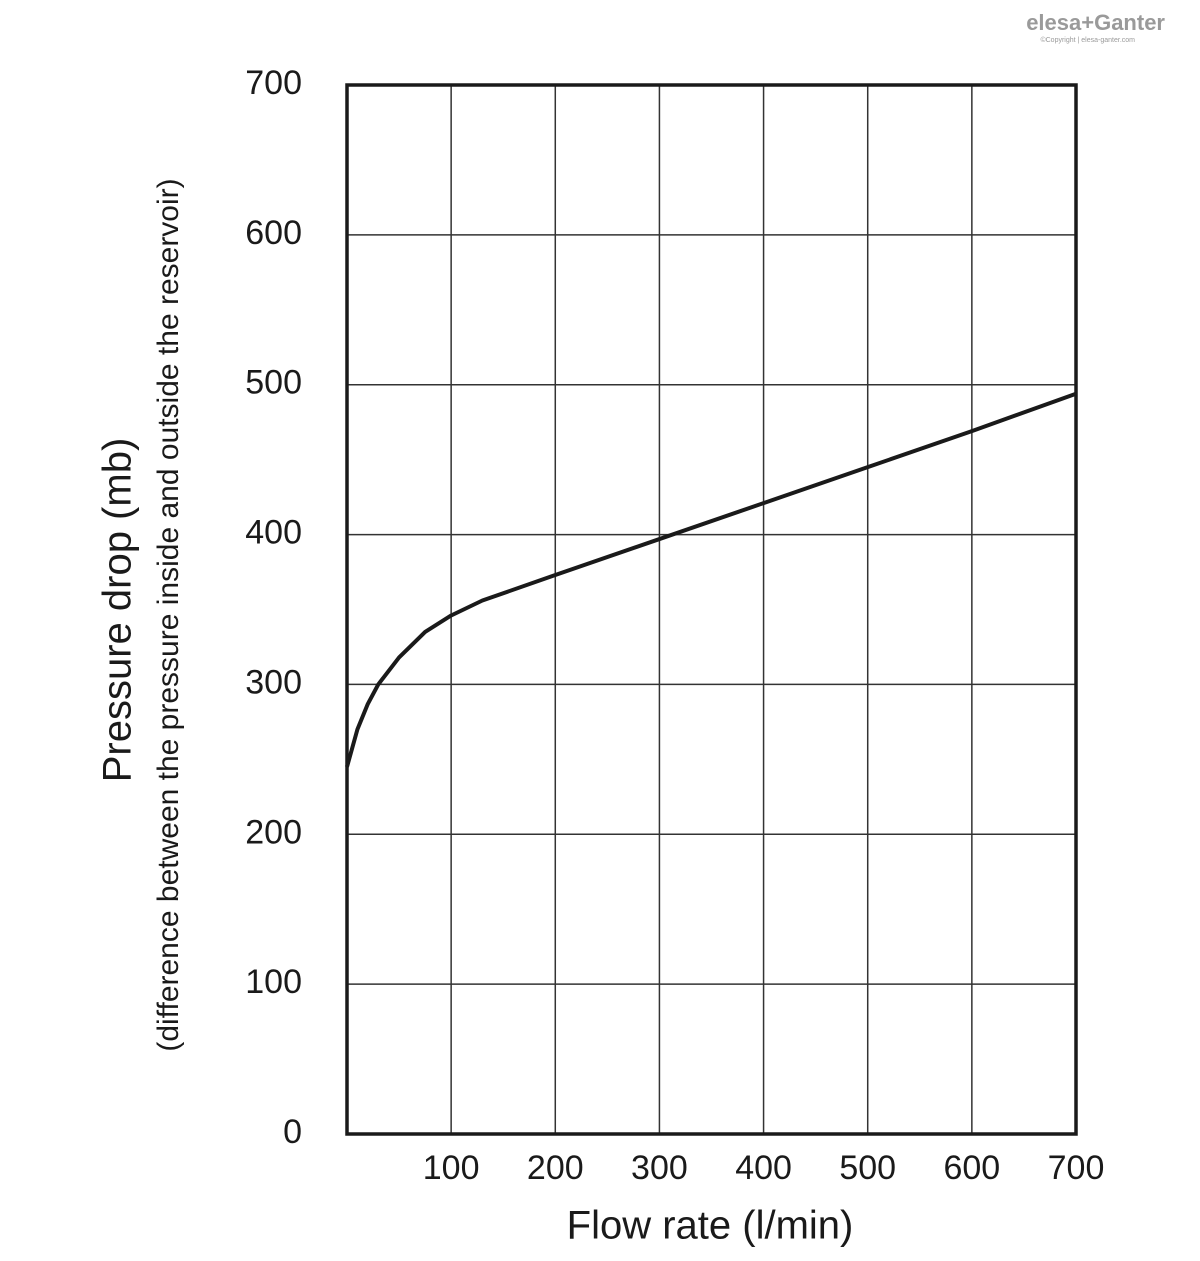  Describe the element at coordinates (273, 233) in the screenshot. I see `y-tick-label: 600` at that location.